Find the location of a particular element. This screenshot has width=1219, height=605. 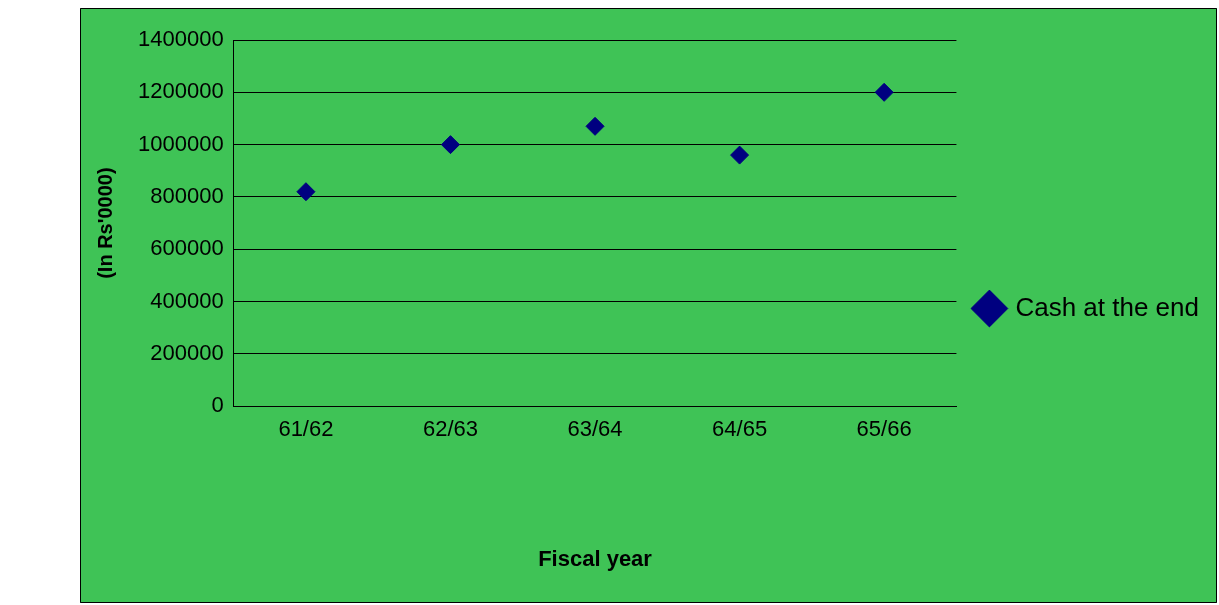

x-tick-label: 61/62 is located at coordinates (306, 429).